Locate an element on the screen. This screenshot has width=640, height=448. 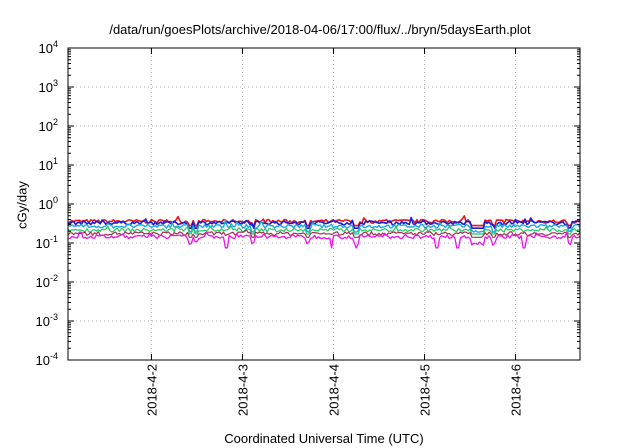
y-tick-label: 10⁻¹ is located at coordinates (47, 242).